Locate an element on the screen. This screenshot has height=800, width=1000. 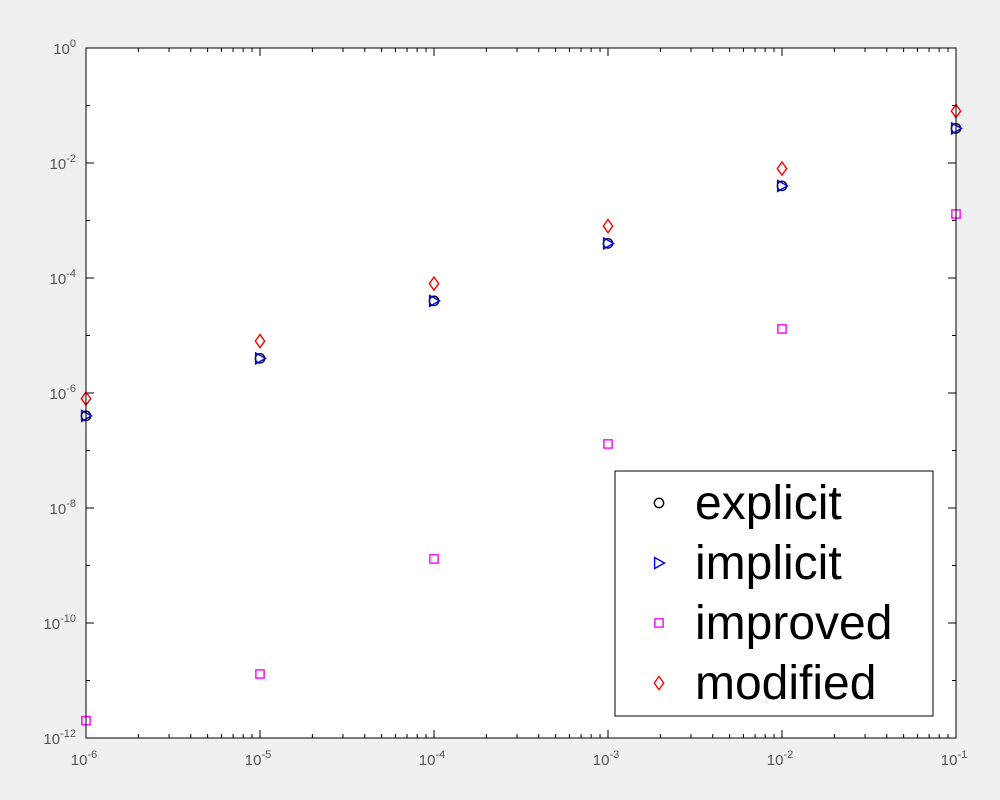
legend-marker-modified is located at coordinates (659, 683).